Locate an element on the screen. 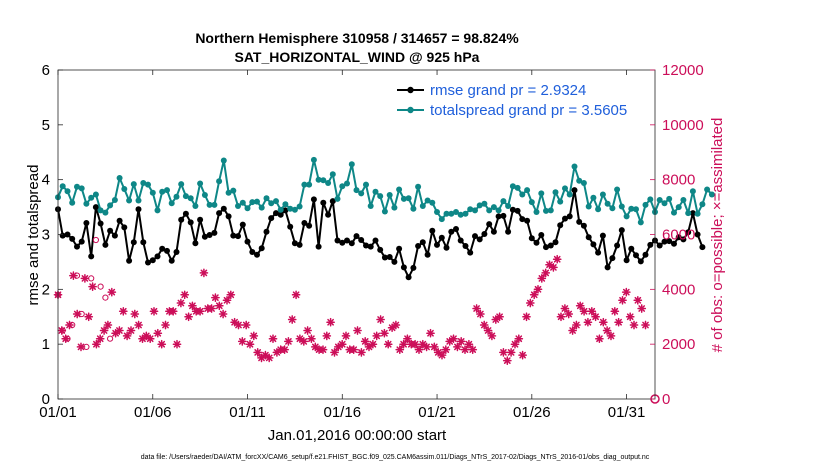 The image size is (830, 475). y2-tick-label-5: 10000 is located at coordinates (683, 125).